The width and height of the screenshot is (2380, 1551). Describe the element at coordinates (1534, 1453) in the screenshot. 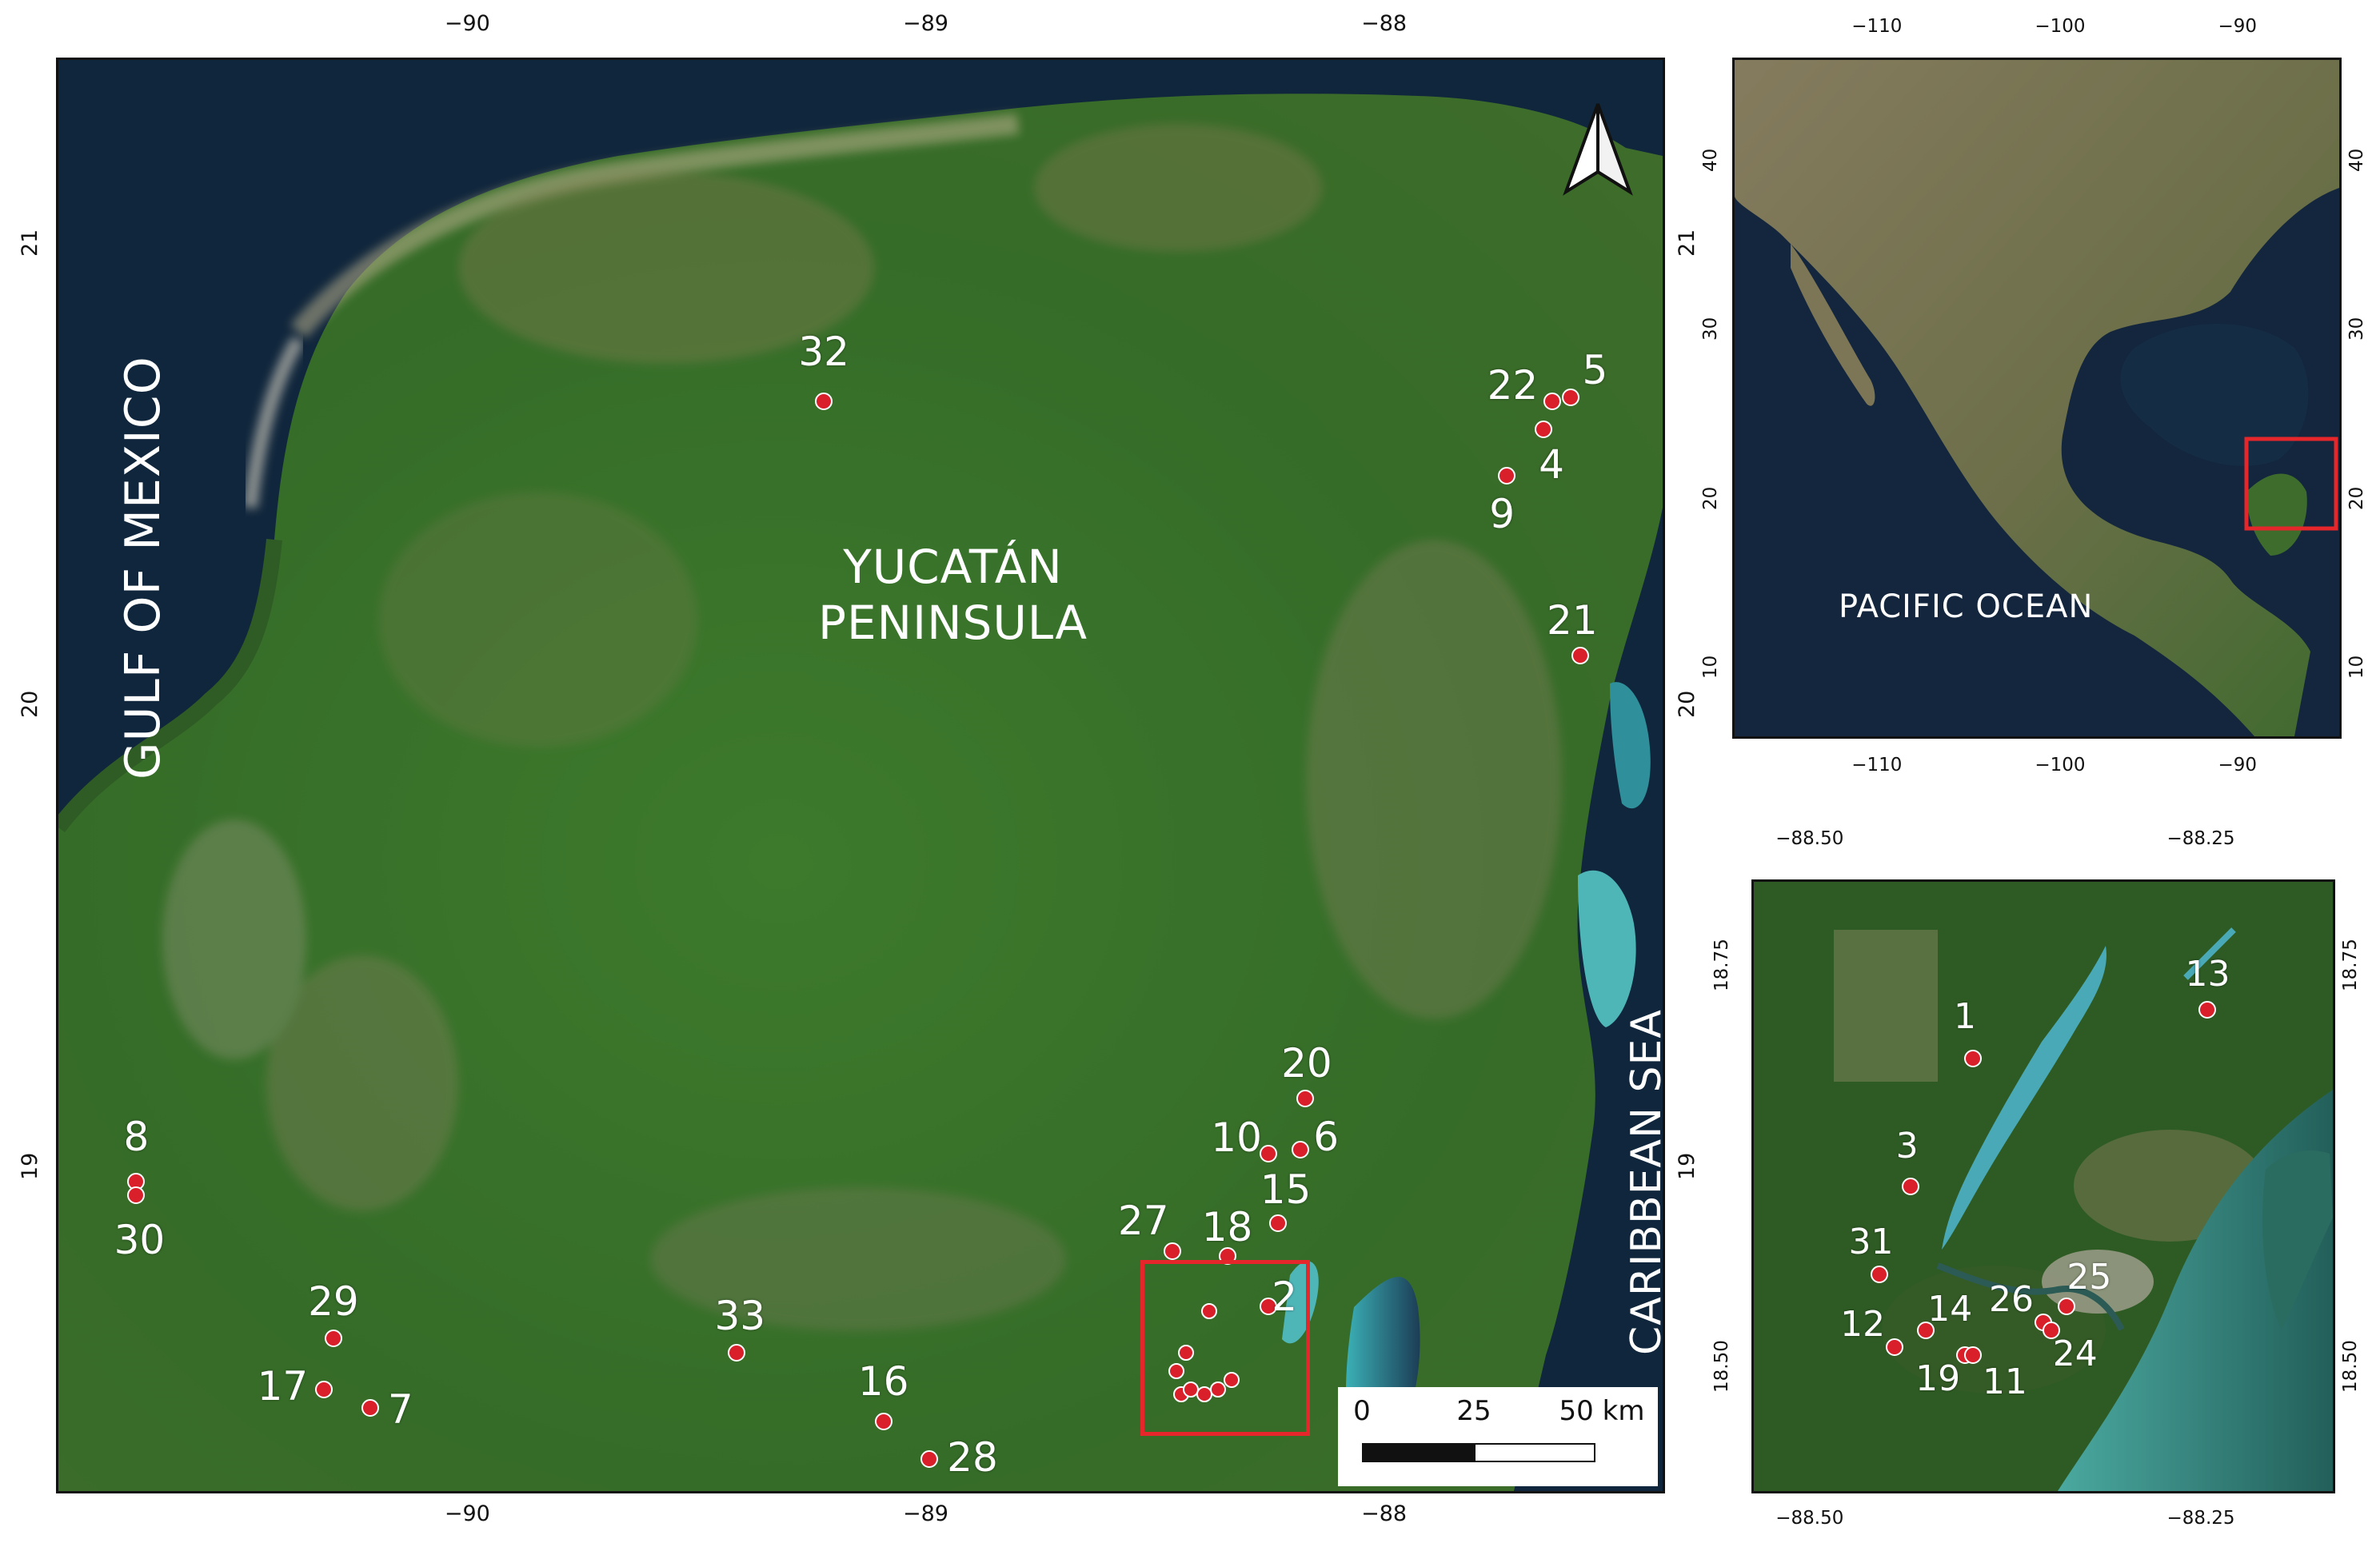

I see `scale-bar-white` at that location.